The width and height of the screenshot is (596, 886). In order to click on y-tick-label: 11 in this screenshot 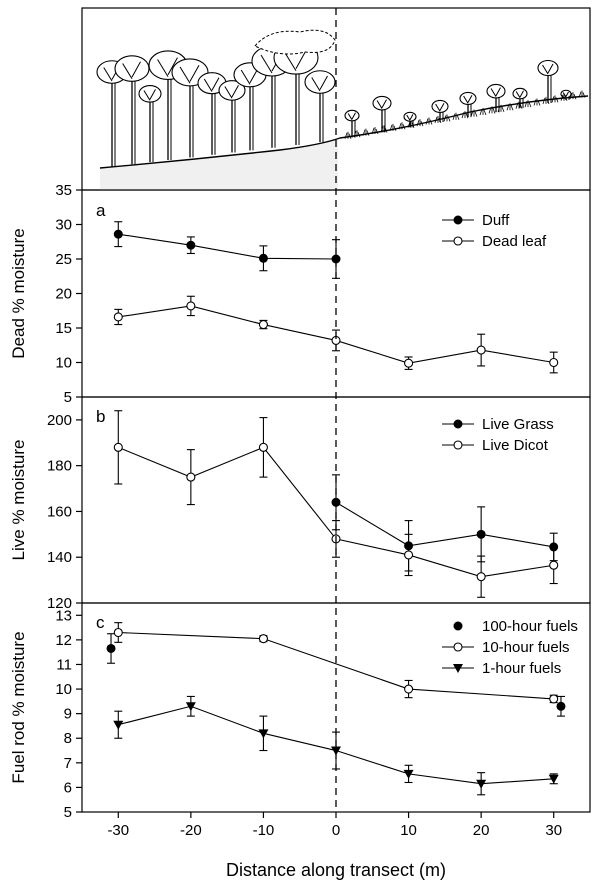, I will do `click(64, 664)`.